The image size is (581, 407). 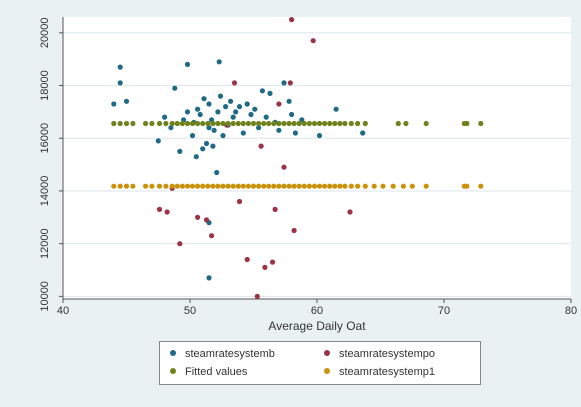 I want to click on x-tick-label: 40, so click(x=63, y=311).